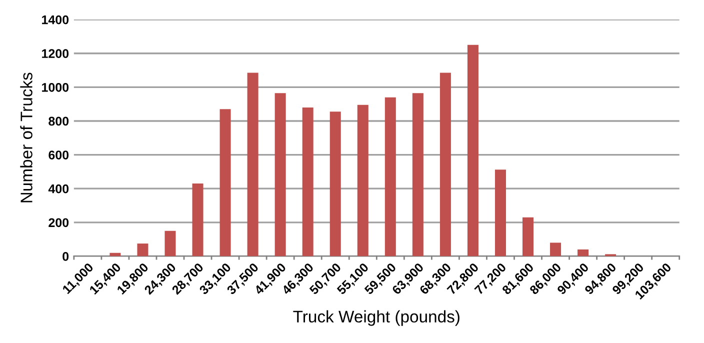  What do you see at coordinates (65, 256) in the screenshot?
I see `y-tick-label: 0` at bounding box center [65, 256].